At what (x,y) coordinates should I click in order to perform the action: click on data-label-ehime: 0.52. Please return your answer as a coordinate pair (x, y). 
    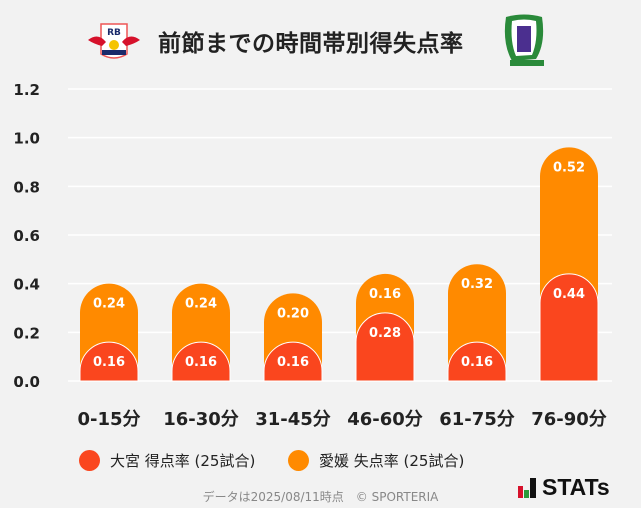
    Looking at the image, I should click on (569, 167).